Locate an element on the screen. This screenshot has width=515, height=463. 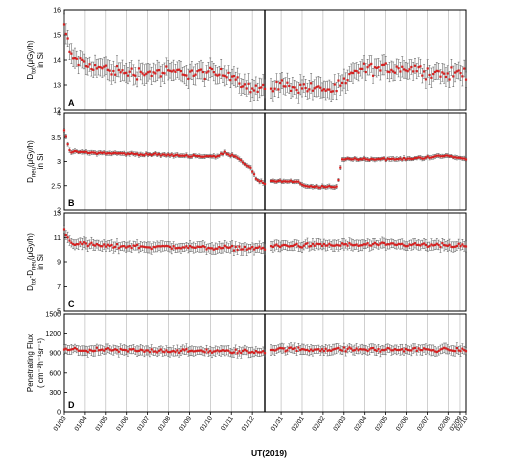
y-label-rest: -D is located at coordinates (30, 274).